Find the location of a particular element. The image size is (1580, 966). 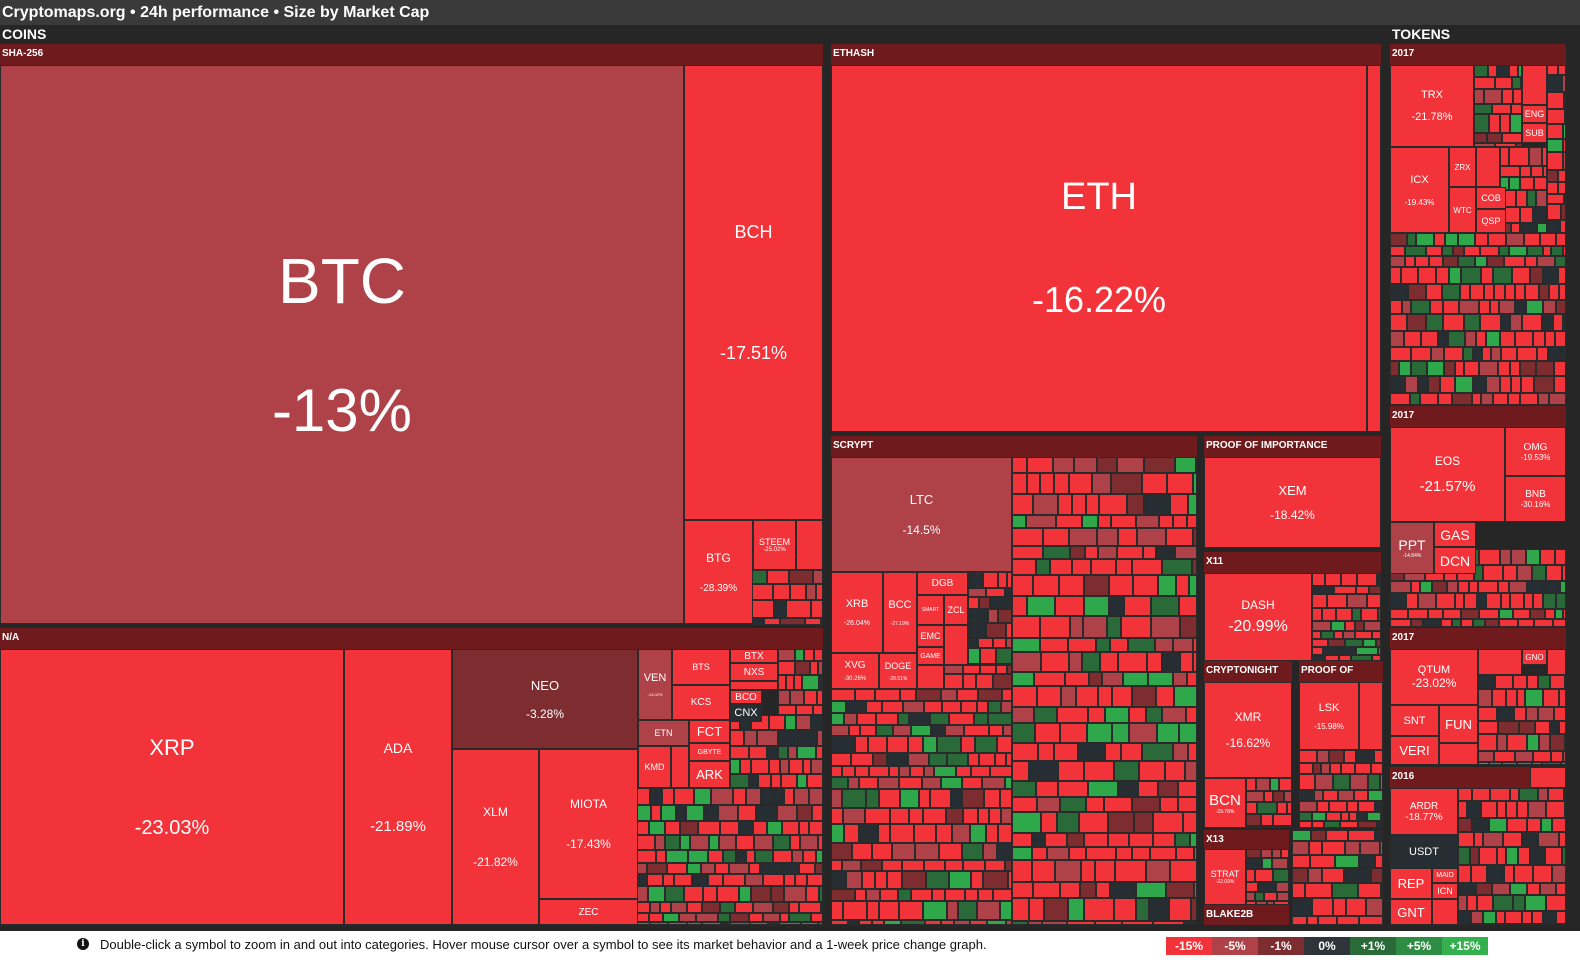

tile-miota: MIOTA -17.43% is located at coordinates (588, 824).